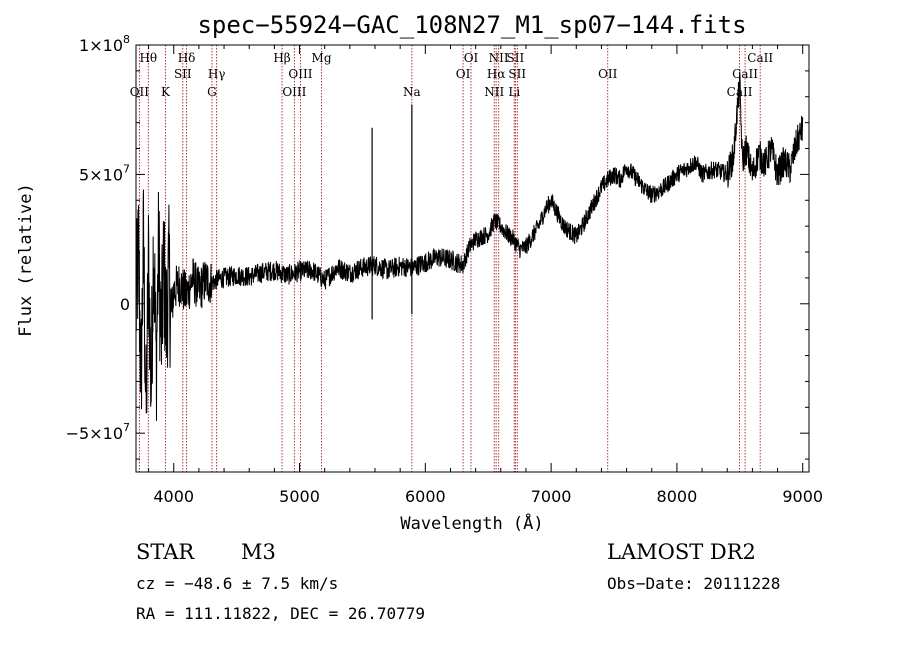 The image size is (900, 649). Describe the element at coordinates (125, 304) in the screenshot. I see `y-tick-label: 0` at that location.